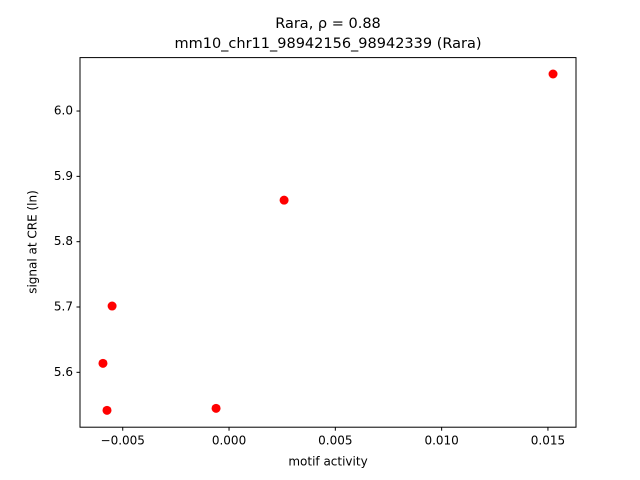 The image size is (640, 480). I want to click on x-tick-label: 0.015, so click(548, 441).